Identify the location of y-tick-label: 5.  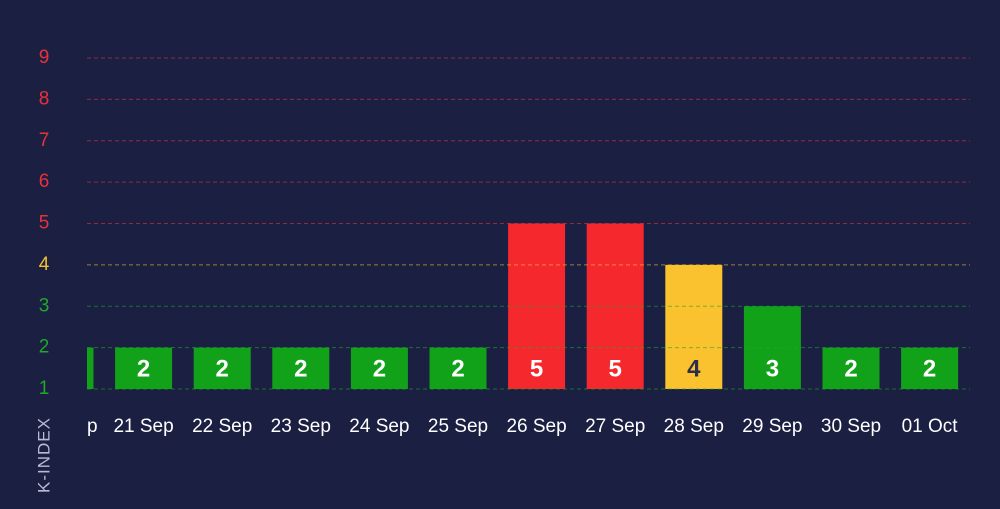
(44, 223).